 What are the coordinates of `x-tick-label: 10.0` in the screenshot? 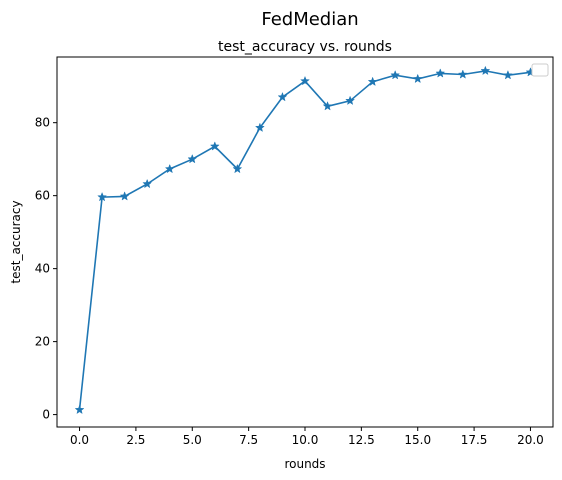 It's located at (305, 440).